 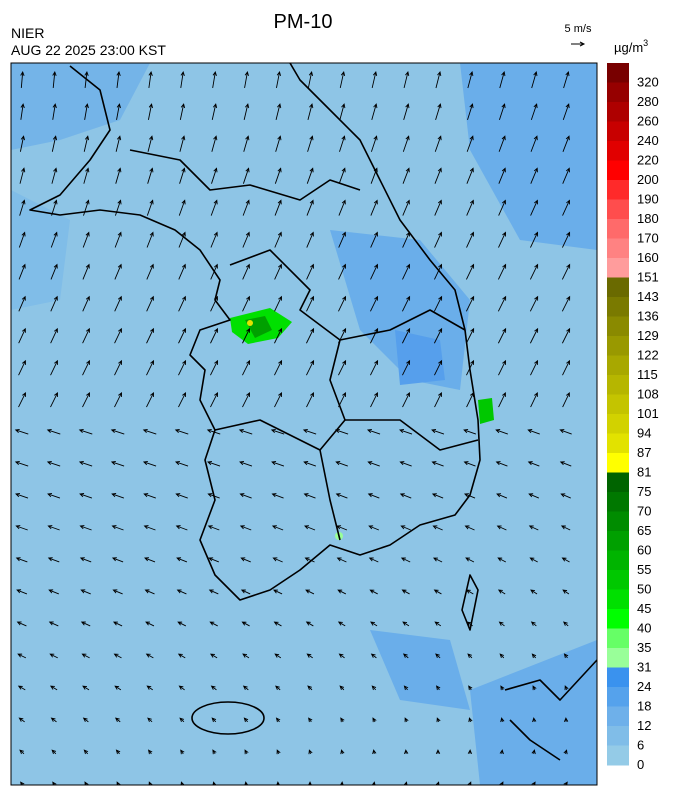 What do you see at coordinates (27, 33) in the screenshot?
I see `agency: NIER` at bounding box center [27, 33].